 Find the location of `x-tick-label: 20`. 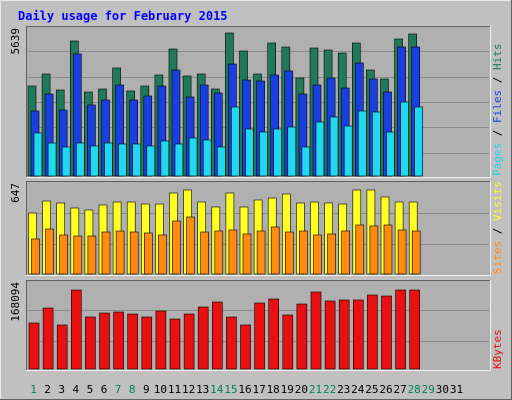

x-tick-label: 20 is located at coordinates (301, 389).